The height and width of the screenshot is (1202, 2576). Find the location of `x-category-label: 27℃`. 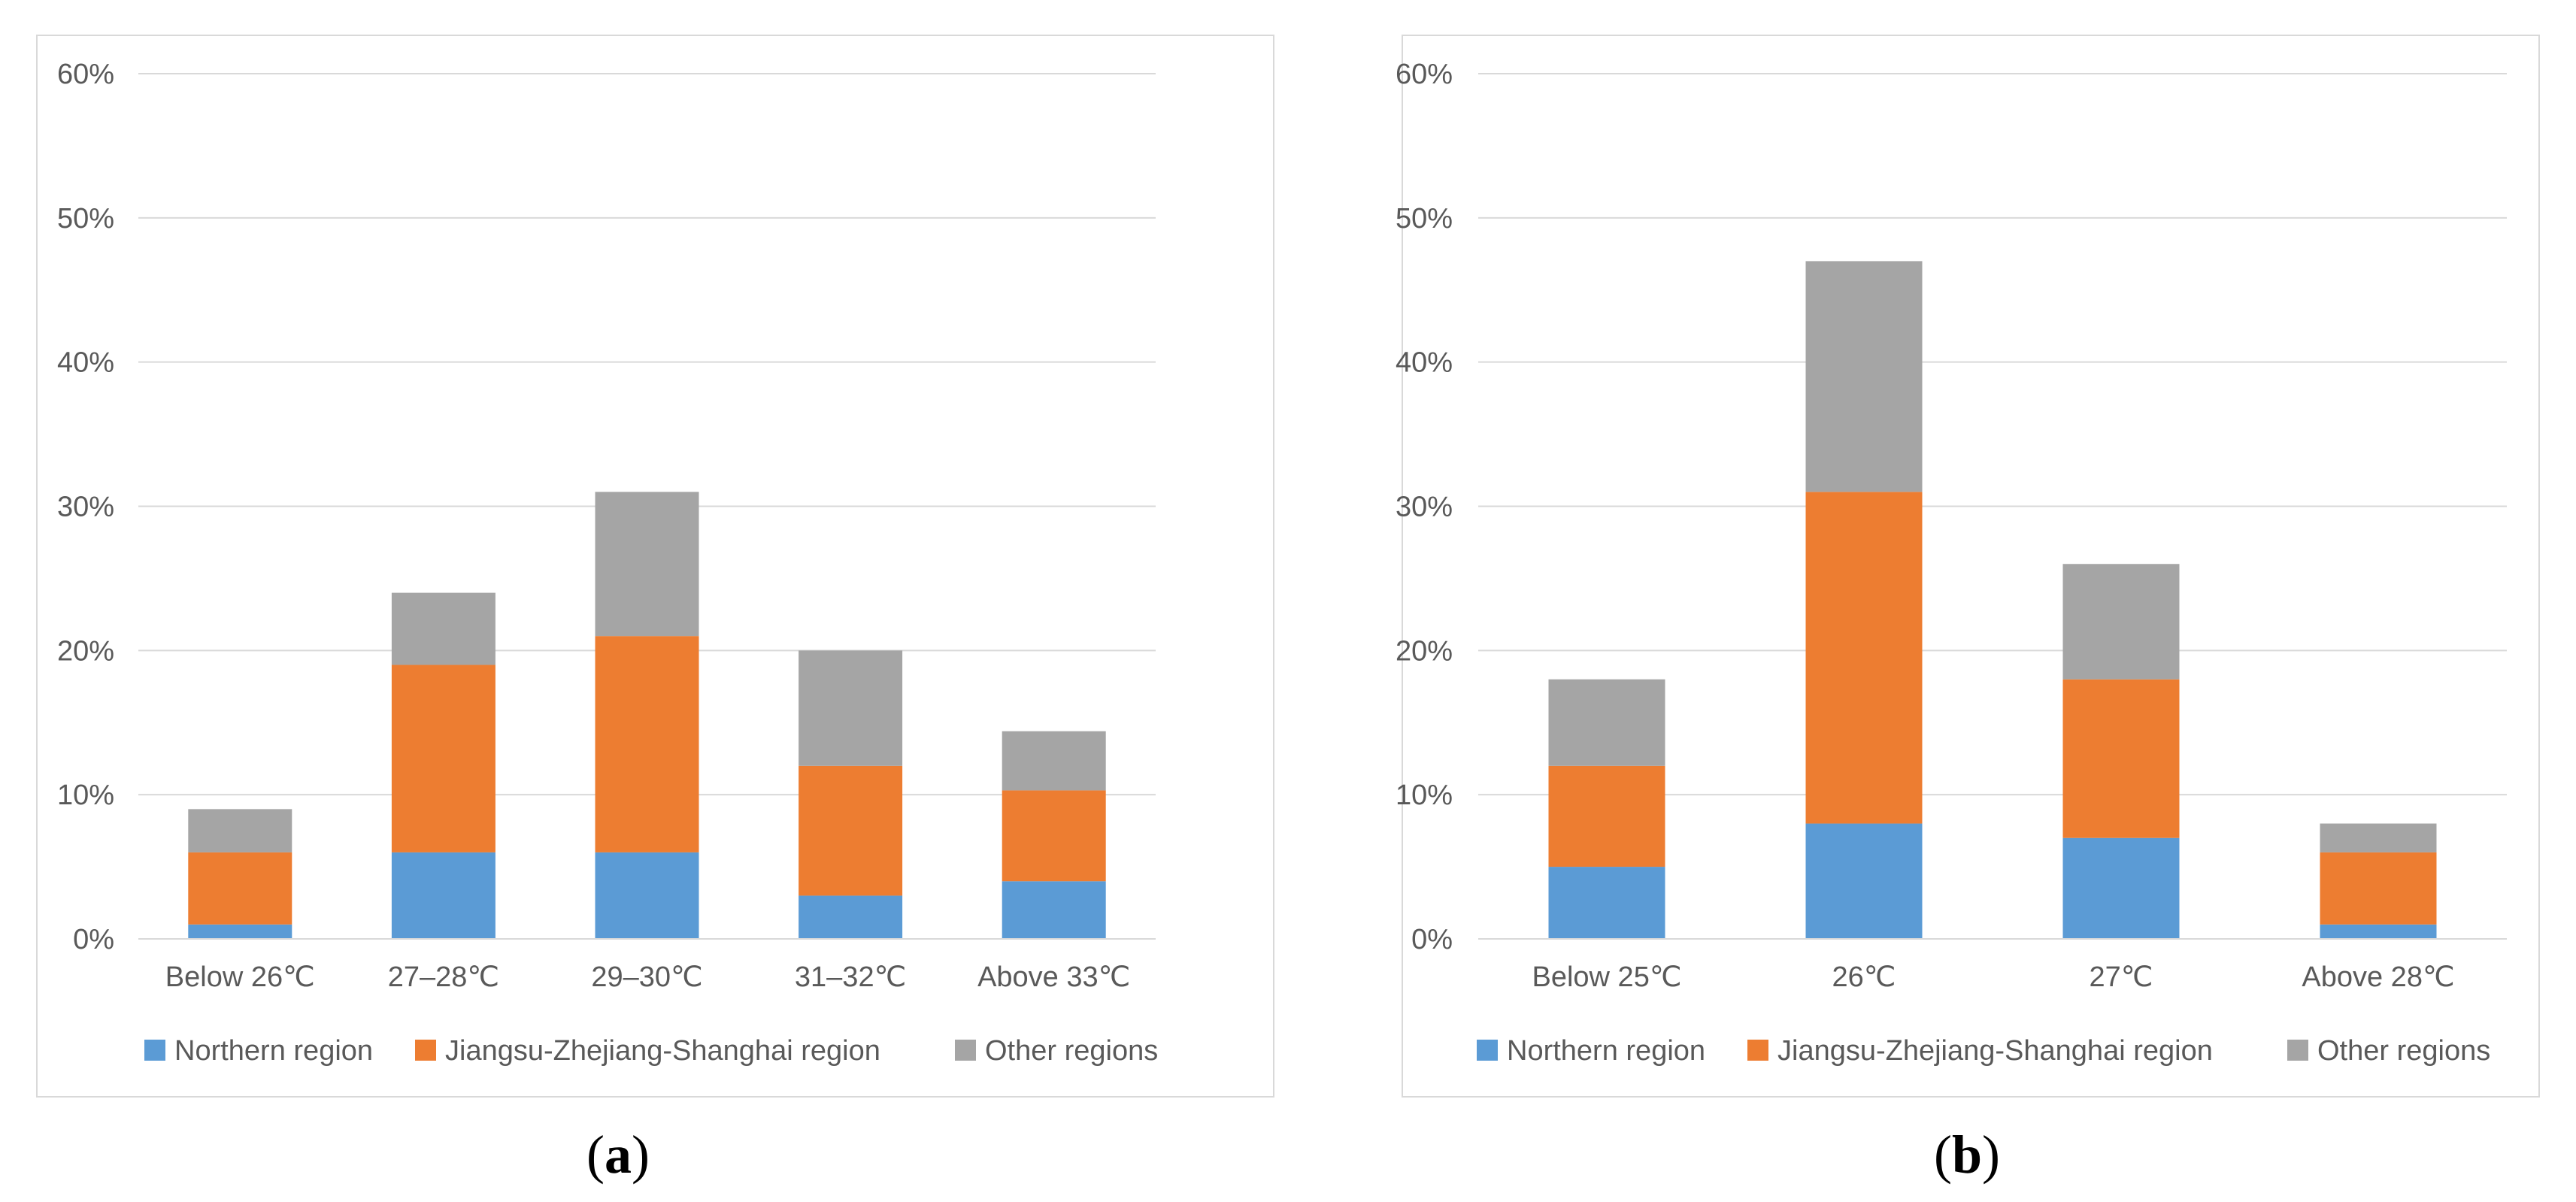

x-category-label: 27℃ is located at coordinates (2121, 977).